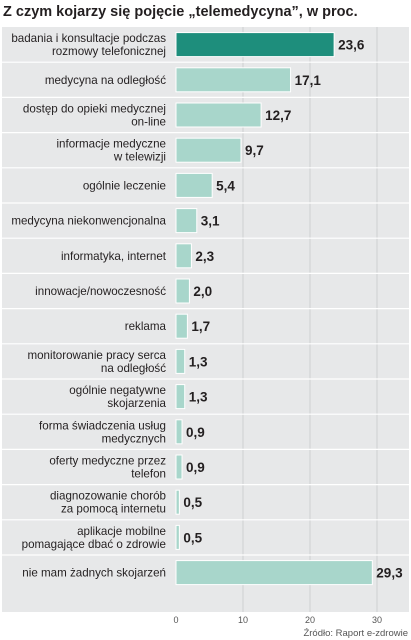 This screenshot has width=411, height=640. What do you see at coordinates (139, 157) in the screenshot?
I see `category-label-line: w telewizji` at bounding box center [139, 157].